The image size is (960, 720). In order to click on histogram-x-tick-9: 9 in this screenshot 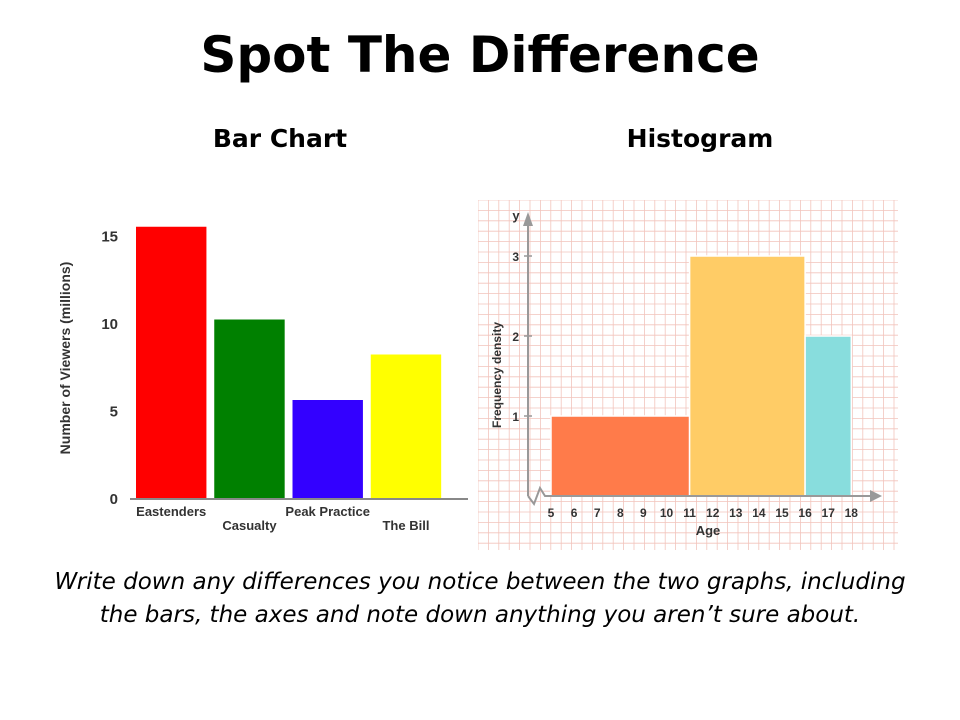, I will do `click(643, 513)`.